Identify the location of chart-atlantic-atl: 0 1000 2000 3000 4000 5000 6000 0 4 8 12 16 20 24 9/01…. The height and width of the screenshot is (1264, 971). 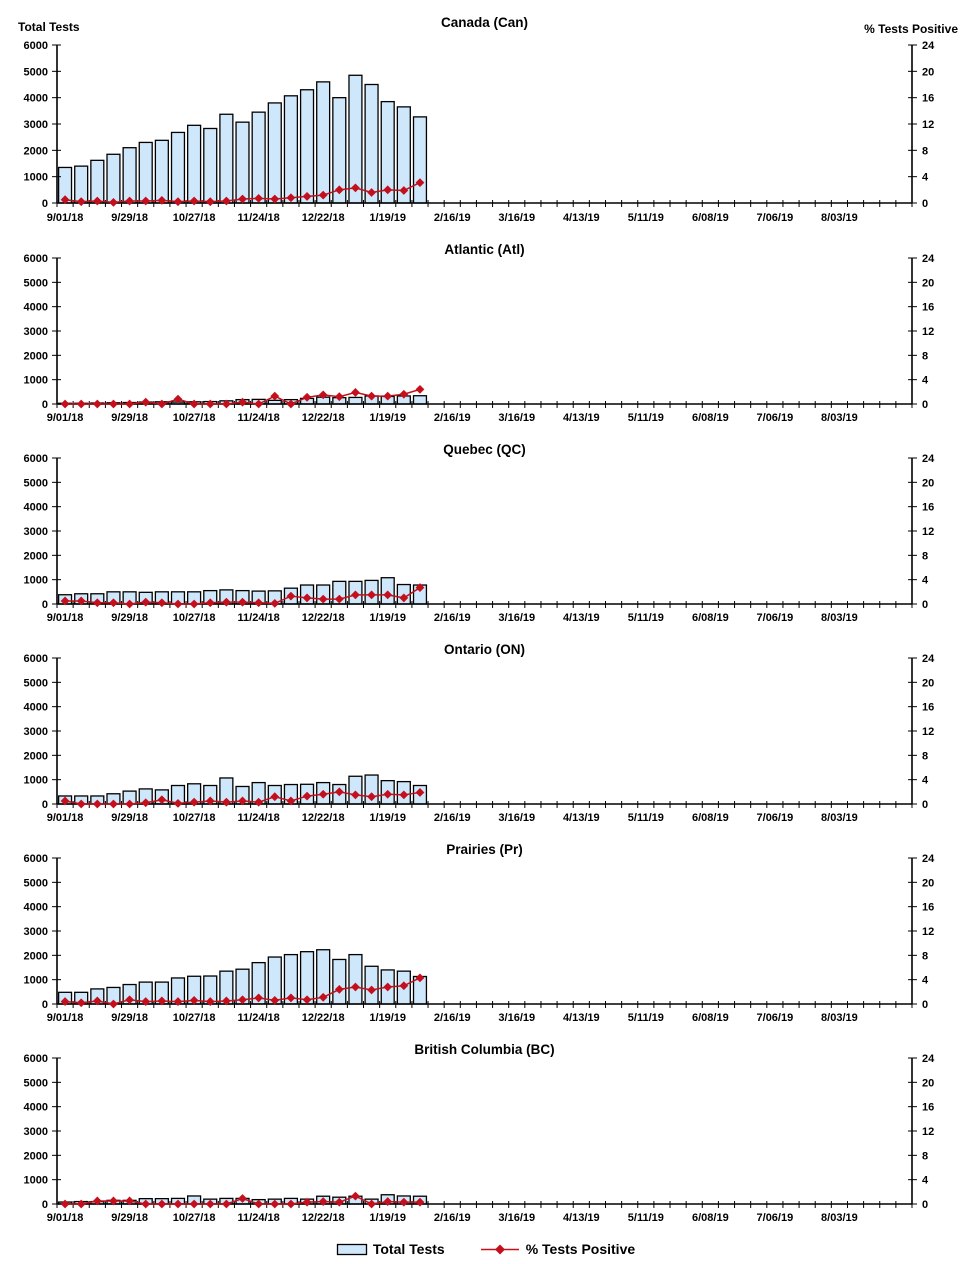
(480, 333).